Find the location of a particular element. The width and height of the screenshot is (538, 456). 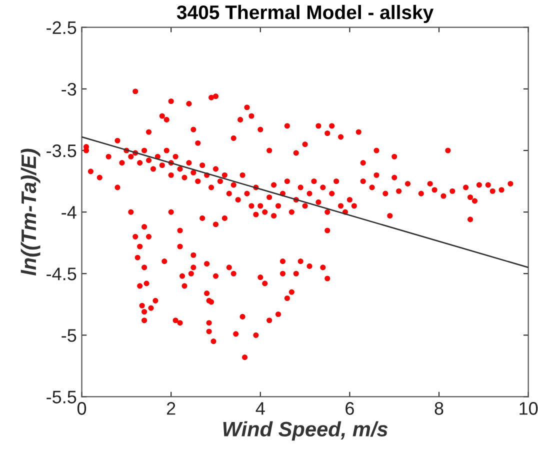

y-tick-label: -4.5 is located at coordinates (61, 274).